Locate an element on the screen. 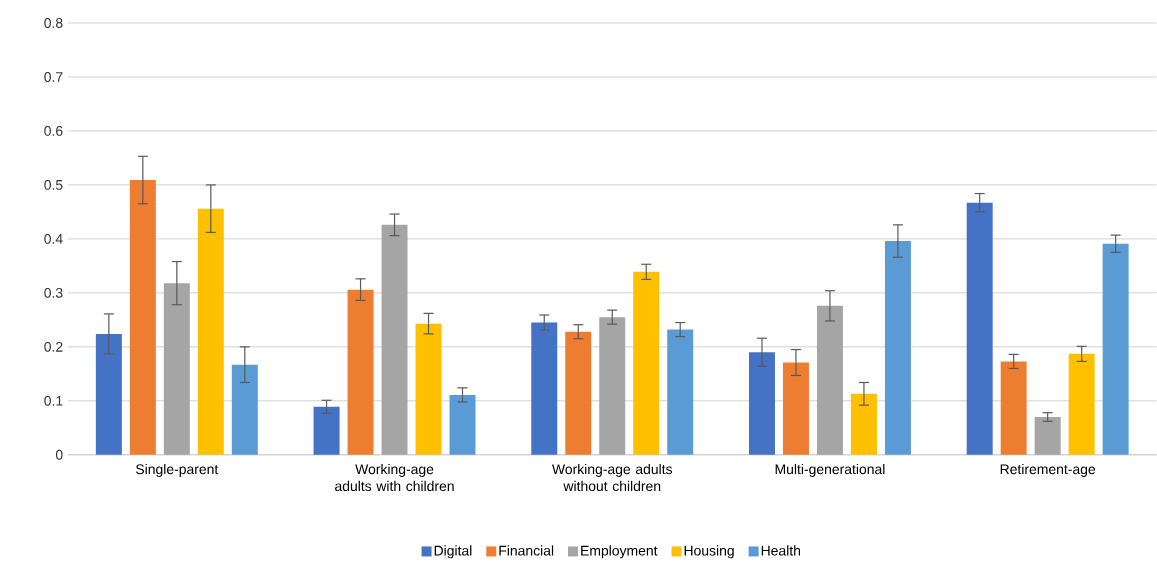  y-tick-label: 0.3 is located at coordinates (53, 293).